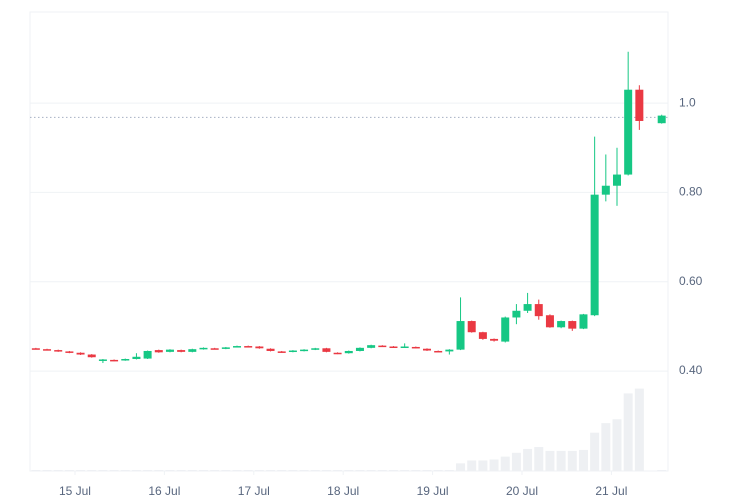  Describe the element at coordinates (433, 491) in the screenshot. I see `x-tick-label: 19 Jul` at that location.